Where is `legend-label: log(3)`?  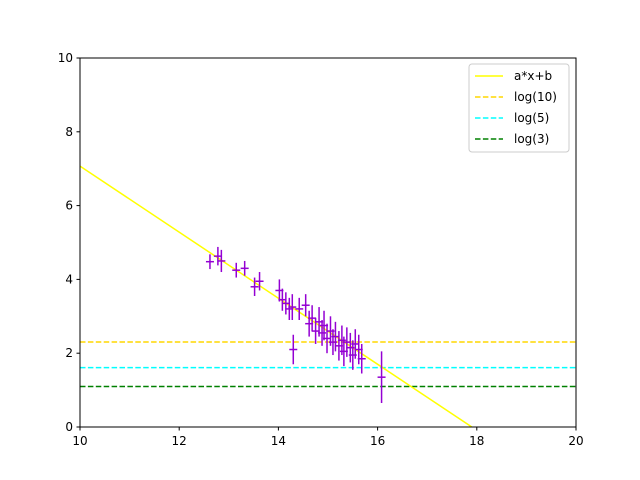
legend-label: log(3) is located at coordinates (531, 139).